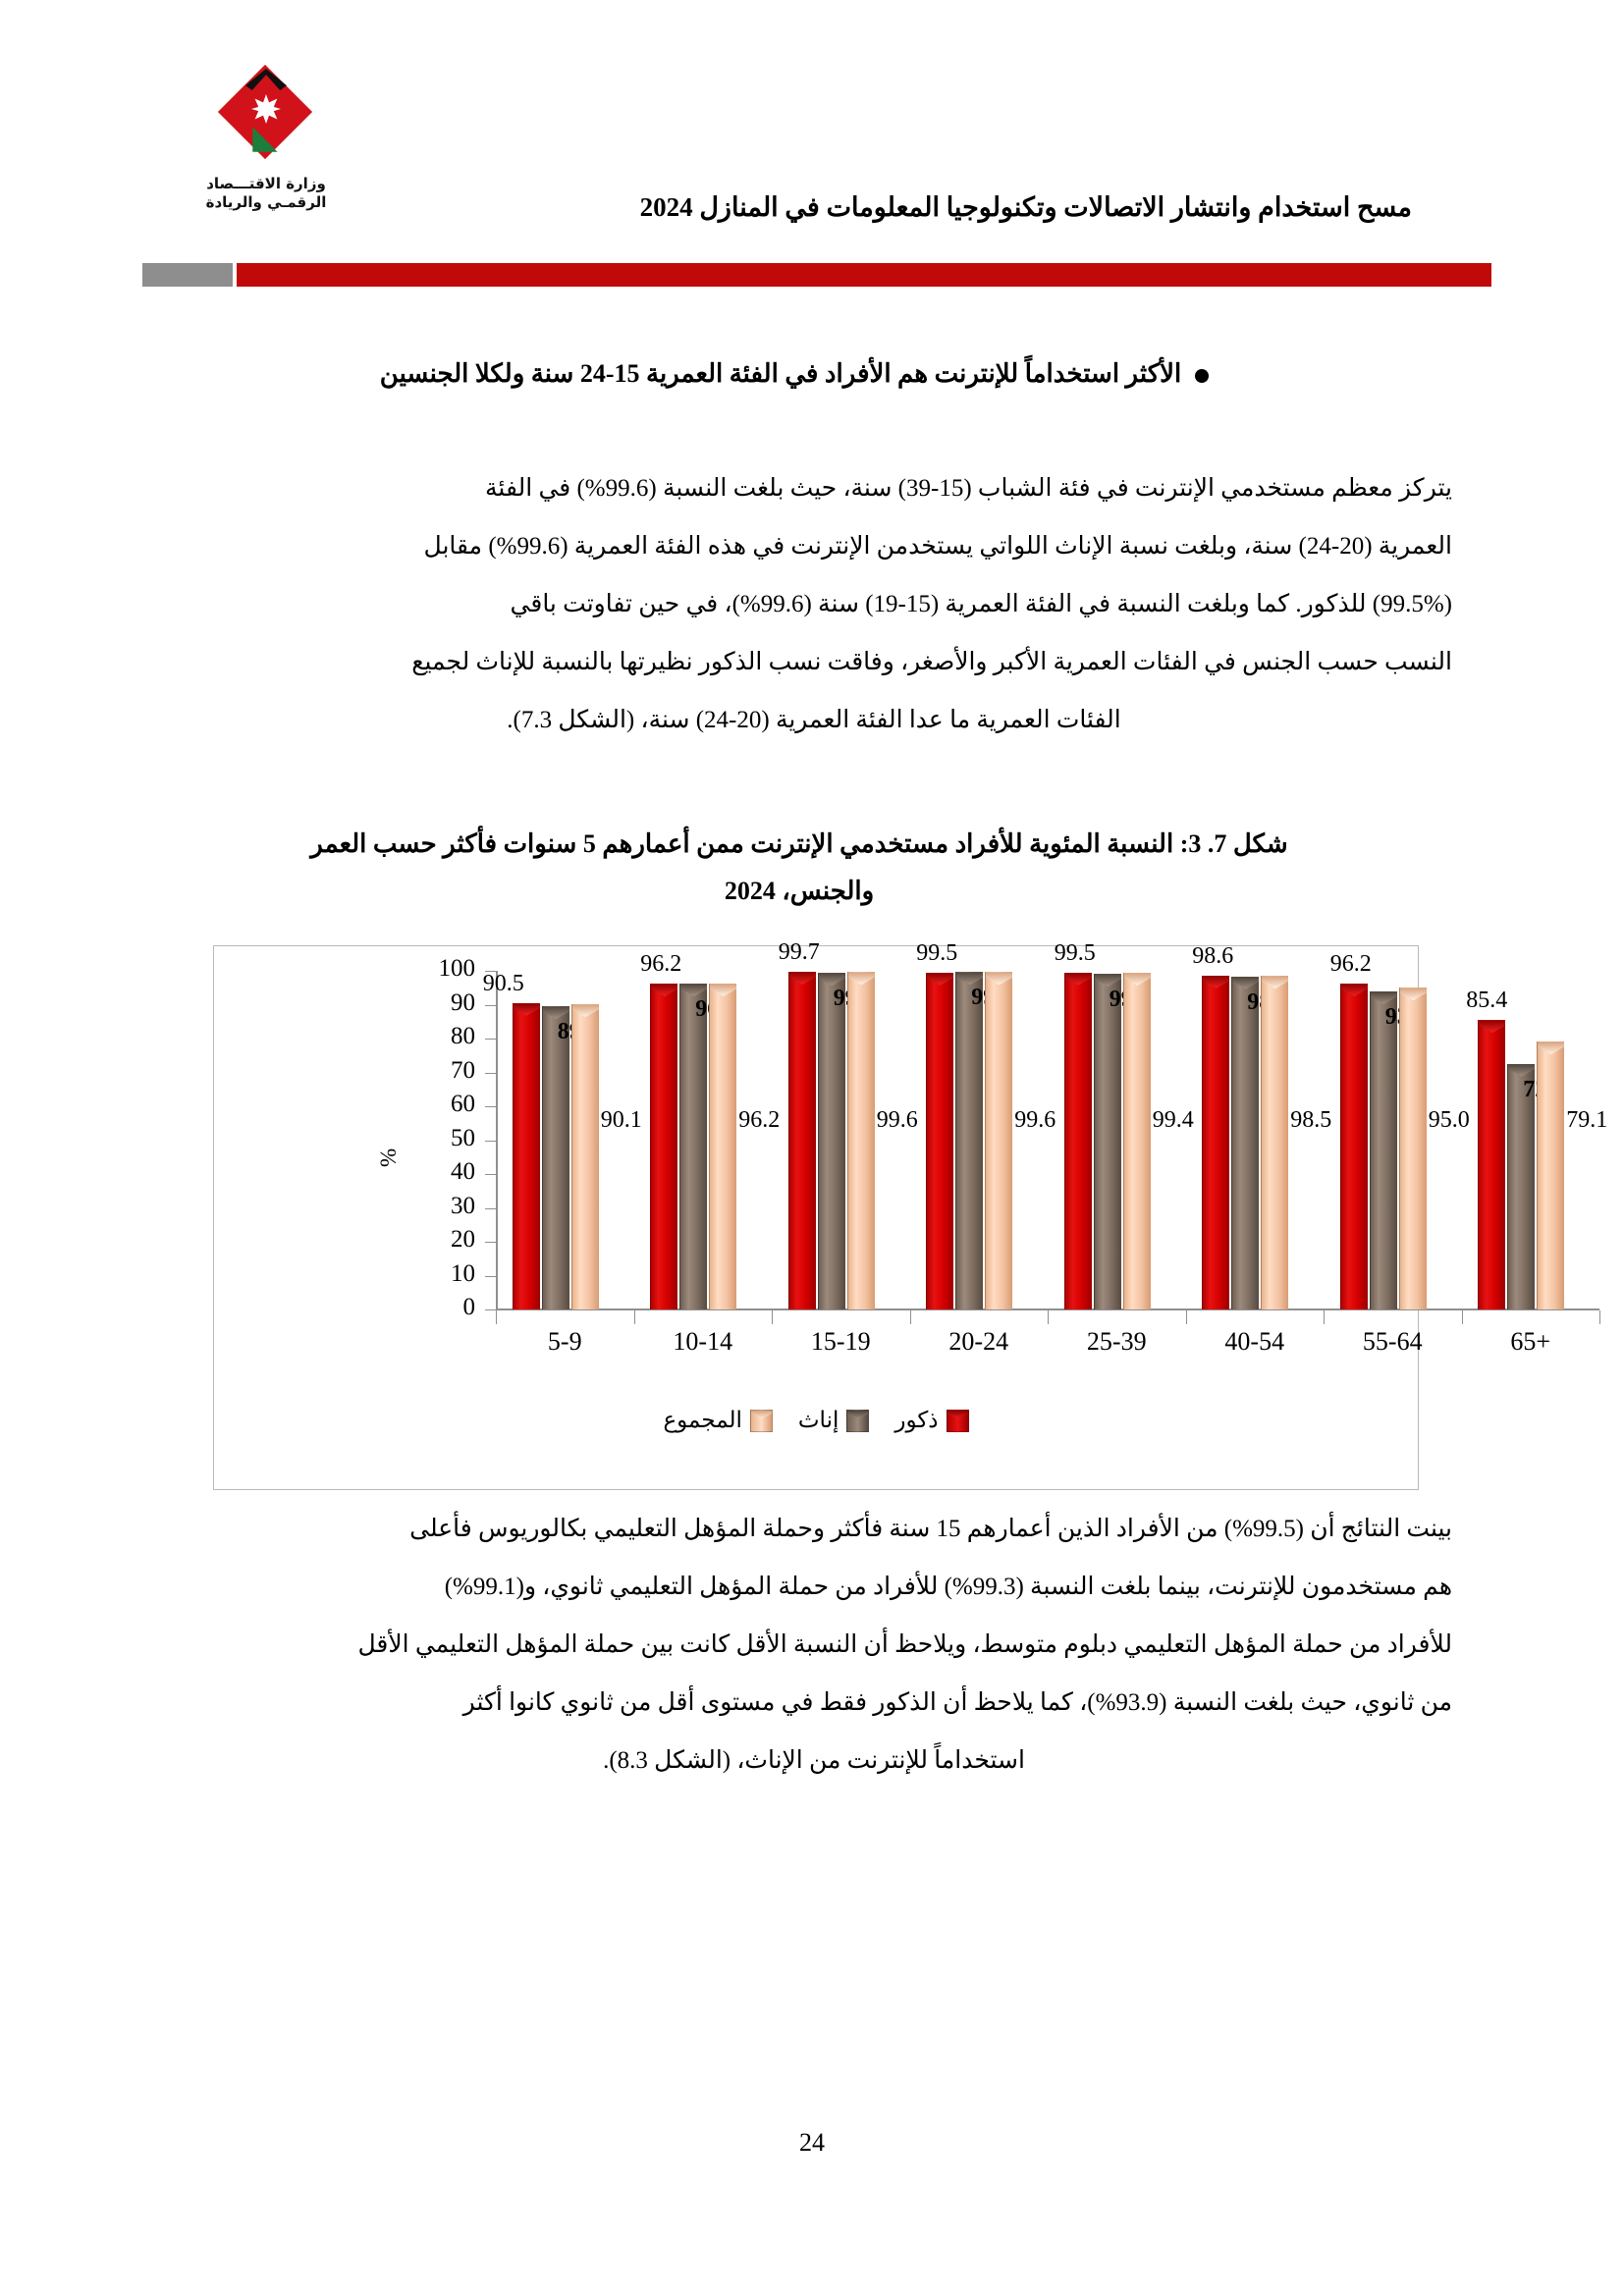 Image resolution: width=1624 pixels, height=2296 pixels. What do you see at coordinates (463, 1205) in the screenshot?
I see `chart-y-tick-label: 30` at bounding box center [463, 1205].